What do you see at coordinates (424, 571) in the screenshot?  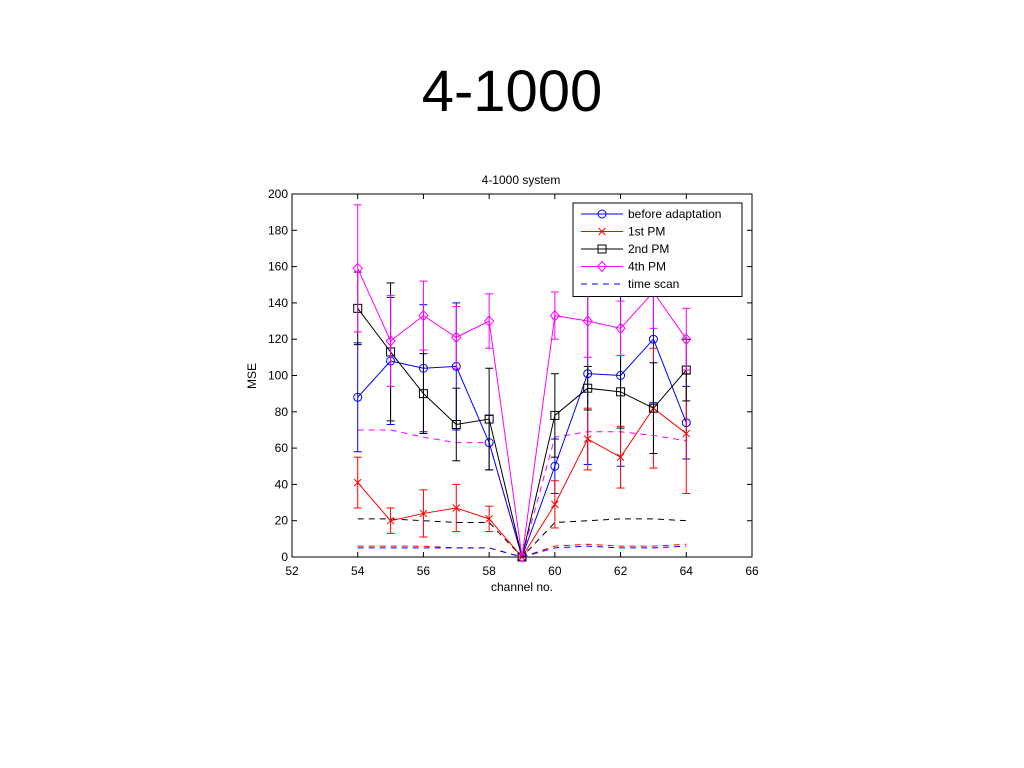 I see `x-tick-label: 56` at bounding box center [424, 571].